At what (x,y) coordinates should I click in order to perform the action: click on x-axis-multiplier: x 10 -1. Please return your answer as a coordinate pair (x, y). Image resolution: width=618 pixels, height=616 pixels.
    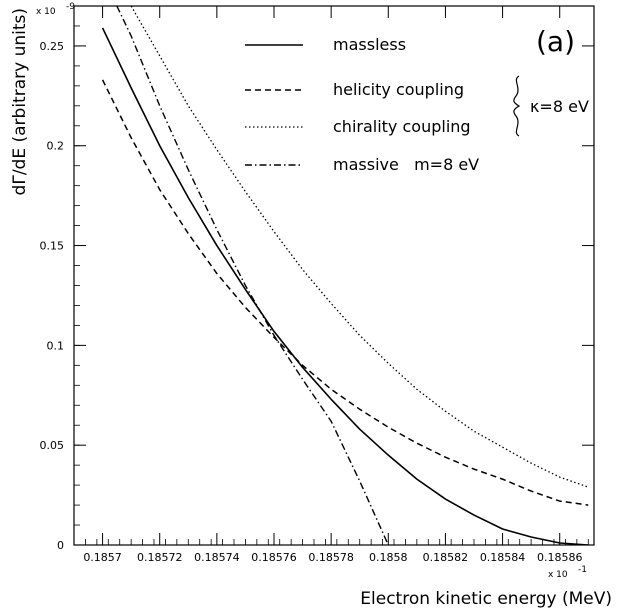
    Looking at the image, I should click on (567, 572).